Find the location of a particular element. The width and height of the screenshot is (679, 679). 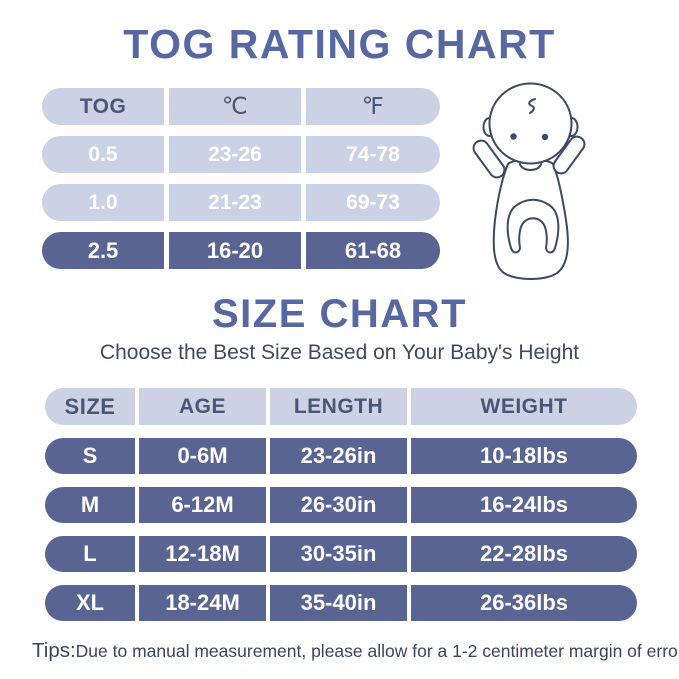

size-table-header-row: SIZE AGE LENGTH WEIGHT is located at coordinates (341, 406).